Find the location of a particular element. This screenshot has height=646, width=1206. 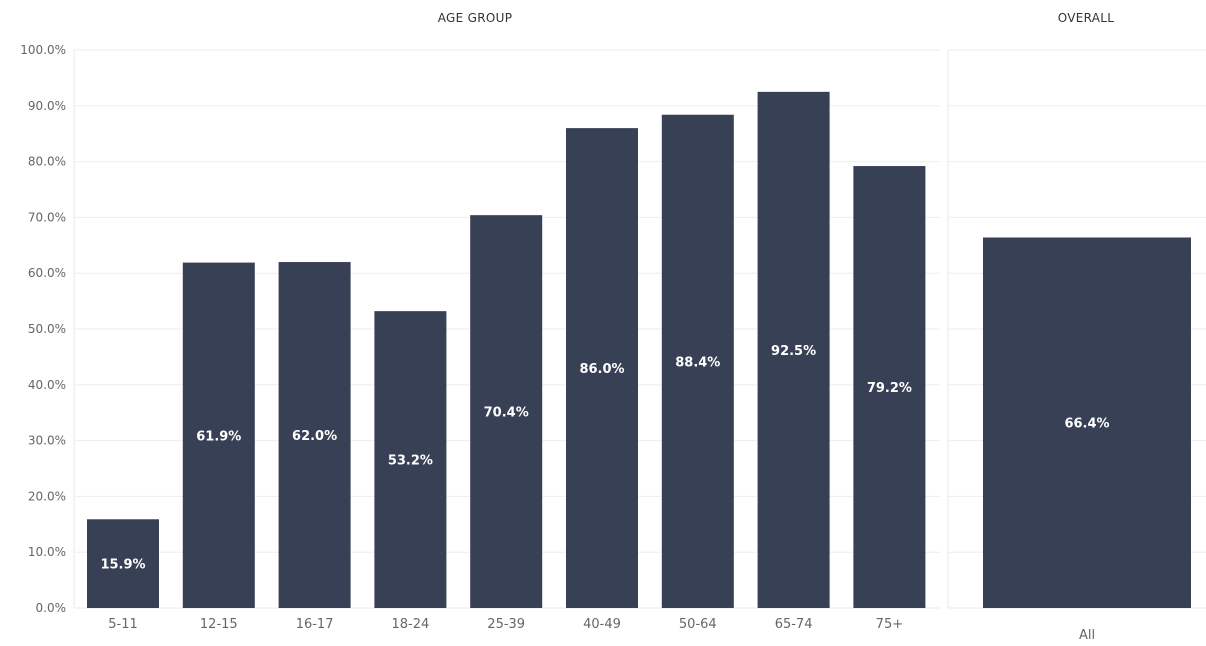

y-tick-label: 80.0% is located at coordinates (47, 162).